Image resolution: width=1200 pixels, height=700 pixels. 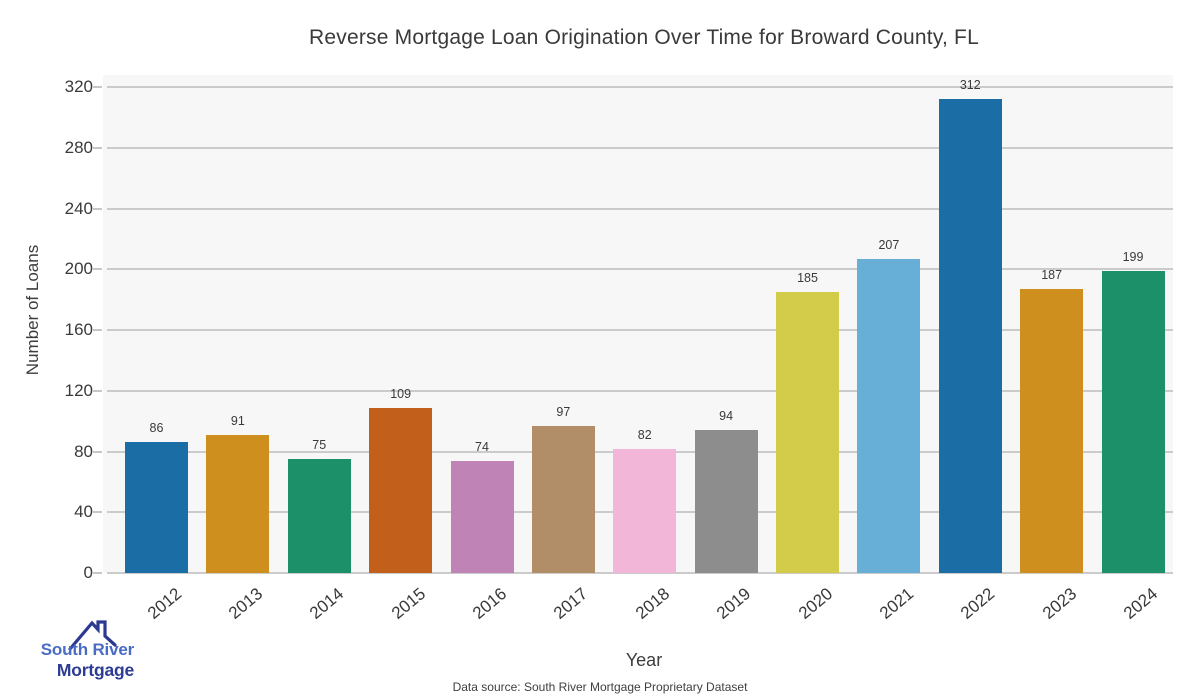 I want to click on brand-name: South River Mortgage, so click(x=75, y=660).